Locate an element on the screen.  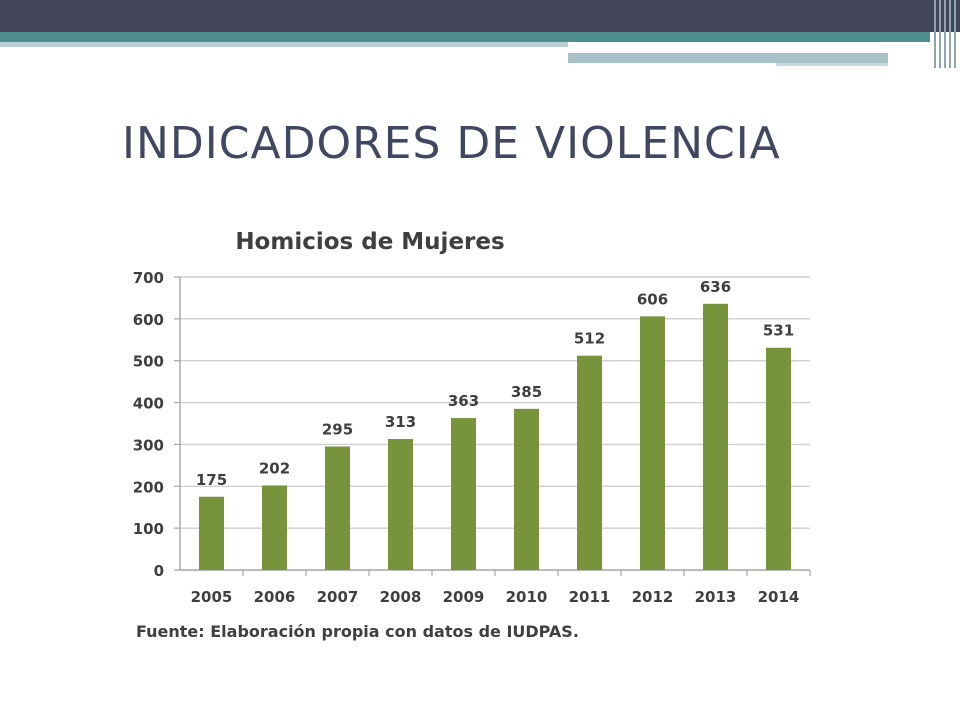
data-label: 385 is located at coordinates (526, 392).